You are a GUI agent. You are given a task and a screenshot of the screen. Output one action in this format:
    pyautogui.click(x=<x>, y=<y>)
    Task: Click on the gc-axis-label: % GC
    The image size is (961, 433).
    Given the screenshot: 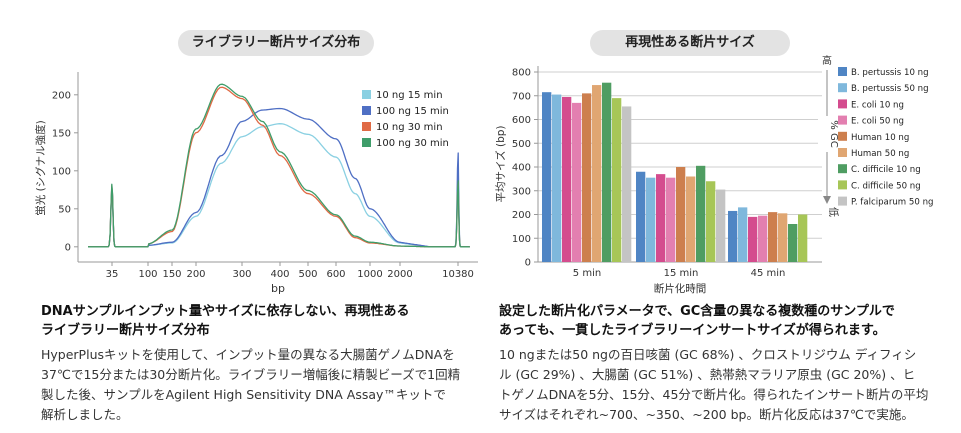 What is the action you would take?
    pyautogui.click(x=833, y=133)
    